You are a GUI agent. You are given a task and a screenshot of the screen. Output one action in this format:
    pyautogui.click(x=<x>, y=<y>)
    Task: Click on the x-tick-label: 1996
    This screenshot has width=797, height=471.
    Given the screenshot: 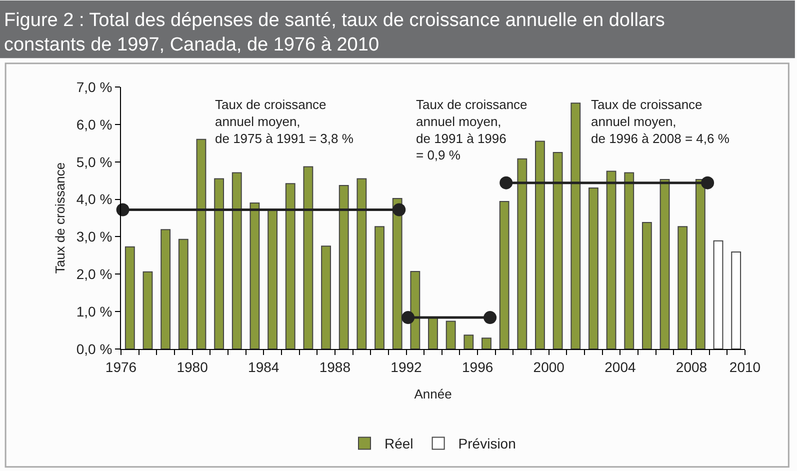 What is the action you would take?
    pyautogui.click(x=478, y=366)
    